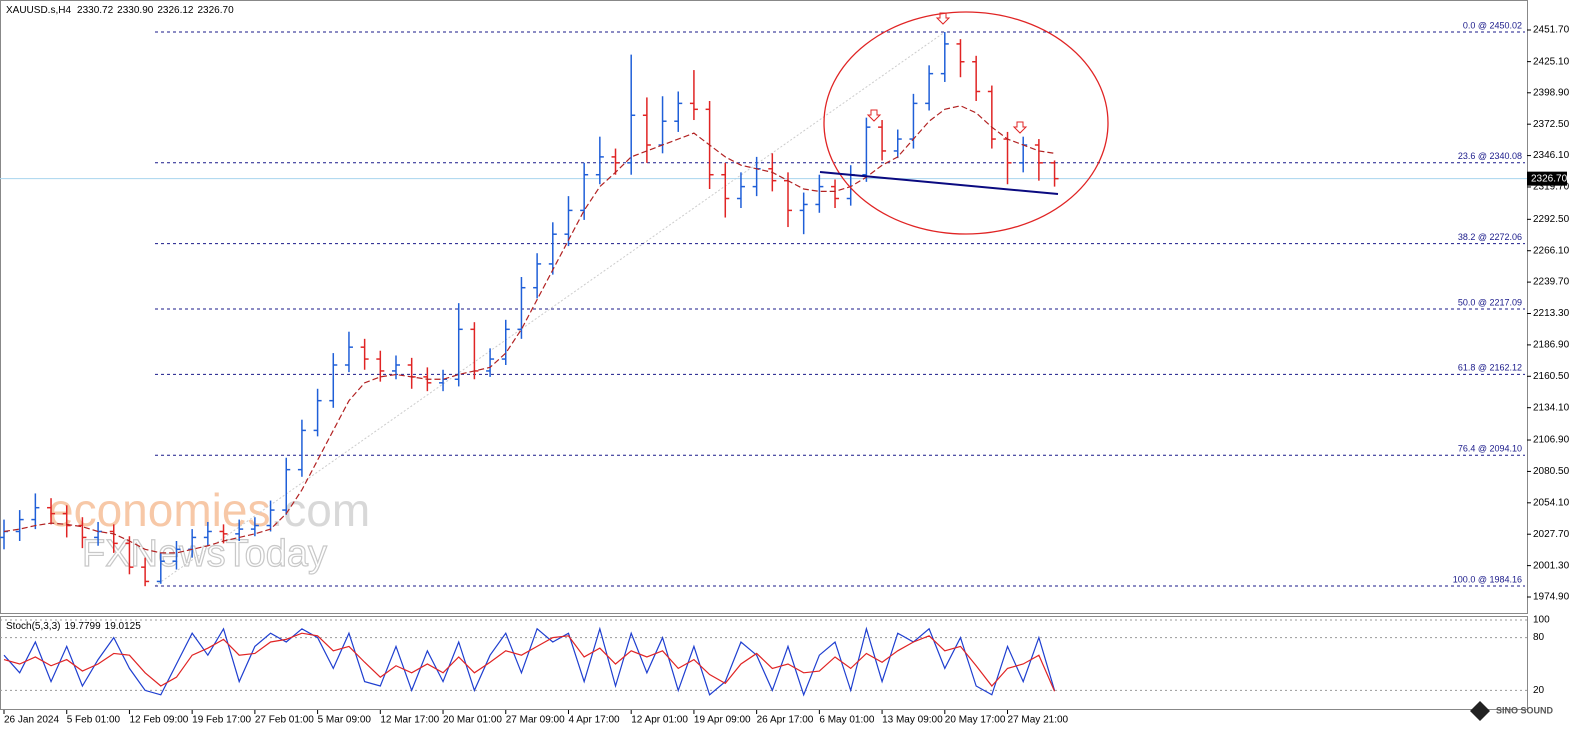 The height and width of the screenshot is (743, 1596). I want to click on symbol: XAUUSD.s,H4, so click(38, 10).